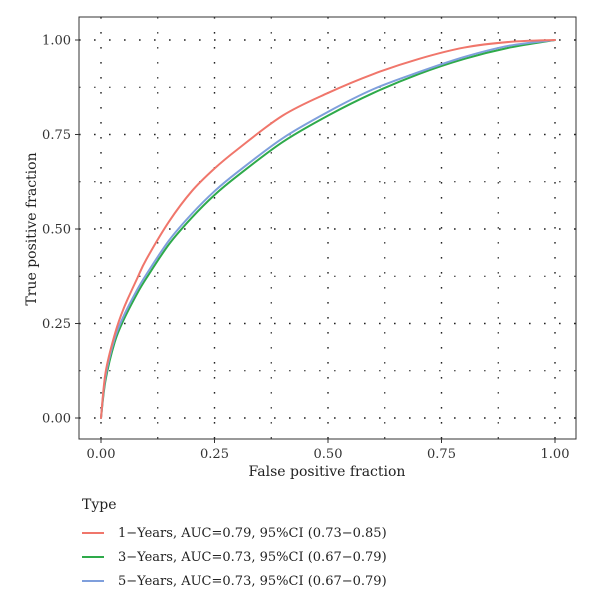  I want to click on legend-item-1-years: 1−Years, AUC=0.79, 95%CI (0.73−0.85), so click(234, 533).